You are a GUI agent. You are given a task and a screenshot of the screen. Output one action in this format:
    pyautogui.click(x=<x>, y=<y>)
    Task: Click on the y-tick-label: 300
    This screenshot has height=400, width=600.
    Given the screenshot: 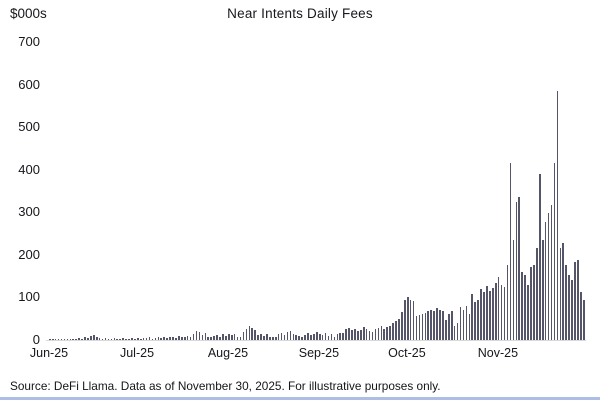 What is the action you would take?
    pyautogui.click(x=29, y=212)
    